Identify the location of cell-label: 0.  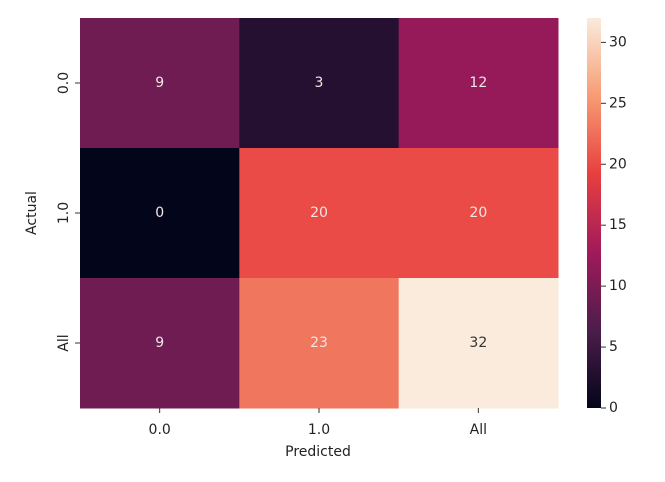
(159, 213).